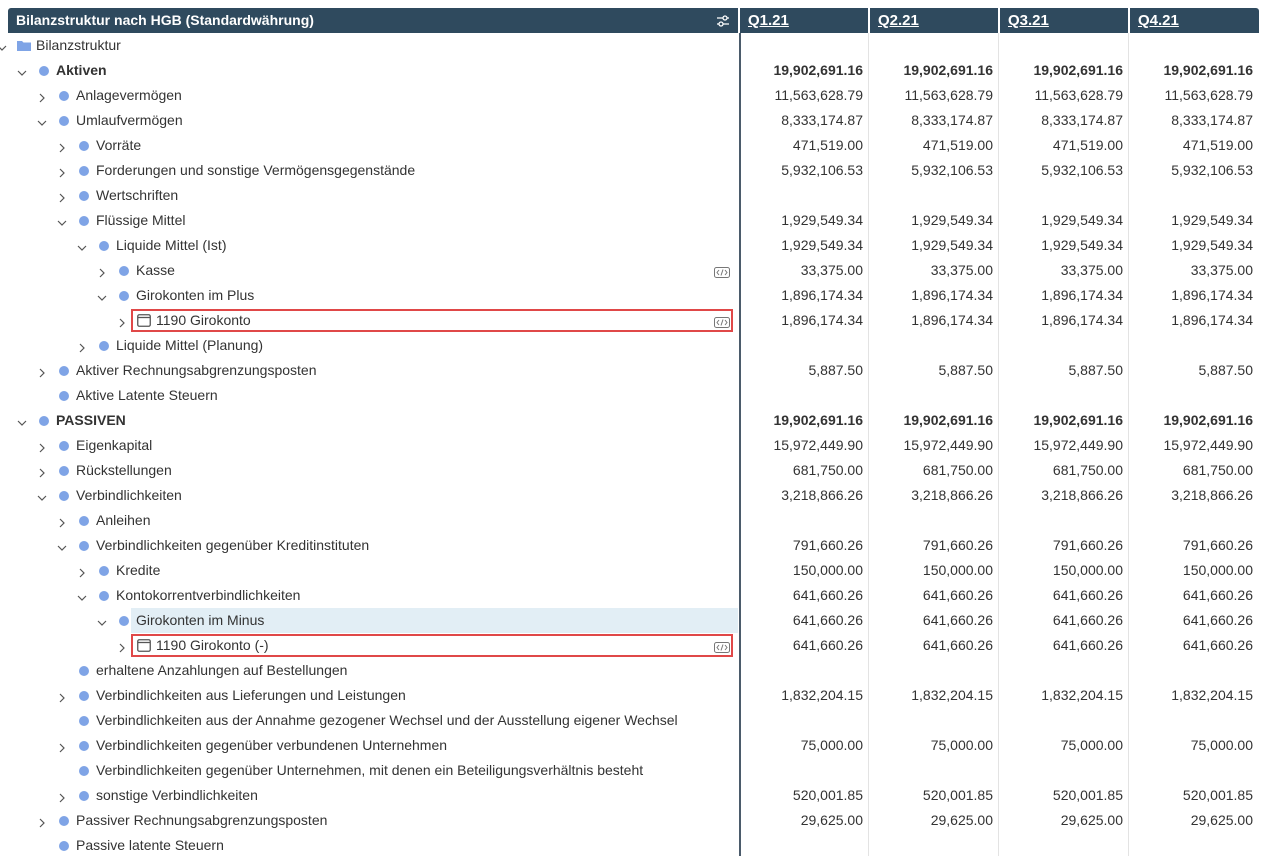 The width and height of the screenshot is (1264, 856). What do you see at coordinates (190, 345) in the screenshot?
I see `row-label: Liquide Mittel (Planung)` at bounding box center [190, 345].